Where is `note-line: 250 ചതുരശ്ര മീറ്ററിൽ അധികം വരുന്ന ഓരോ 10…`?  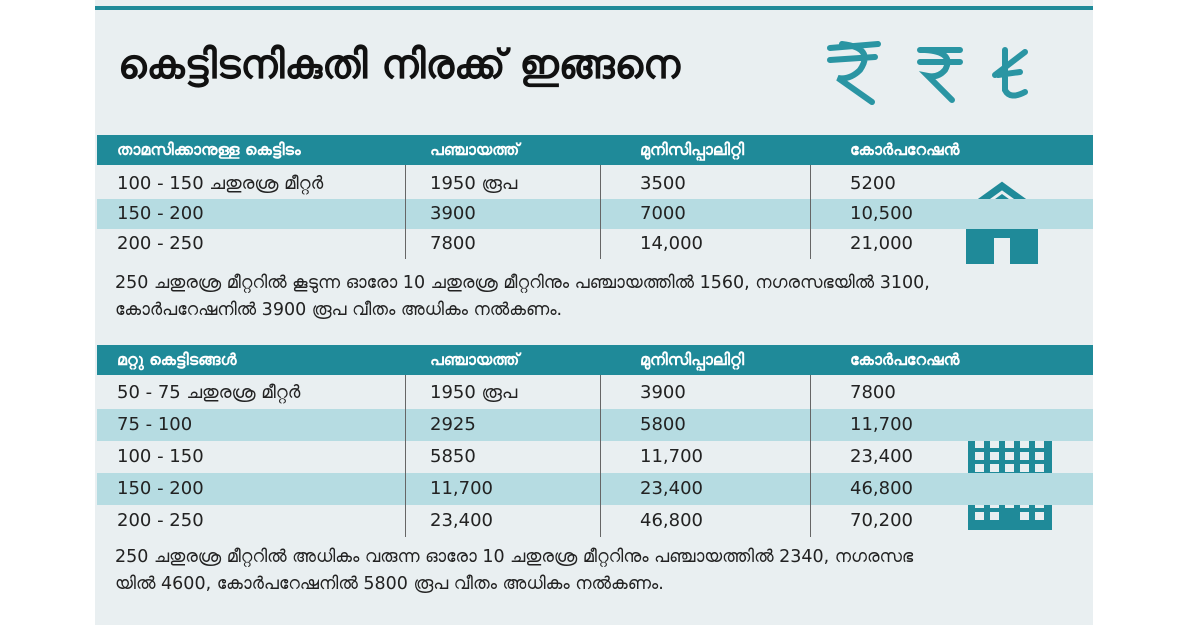 note-line: 250 ചതുരശ്ര മീറ്ററിൽ അധികം വരുന്ന ഓരോ 10… is located at coordinates (514, 557).